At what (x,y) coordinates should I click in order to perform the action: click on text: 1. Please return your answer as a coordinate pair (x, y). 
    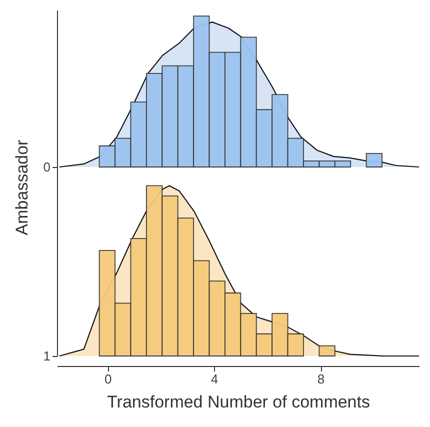
    Looking at the image, I should click on (46, 356).